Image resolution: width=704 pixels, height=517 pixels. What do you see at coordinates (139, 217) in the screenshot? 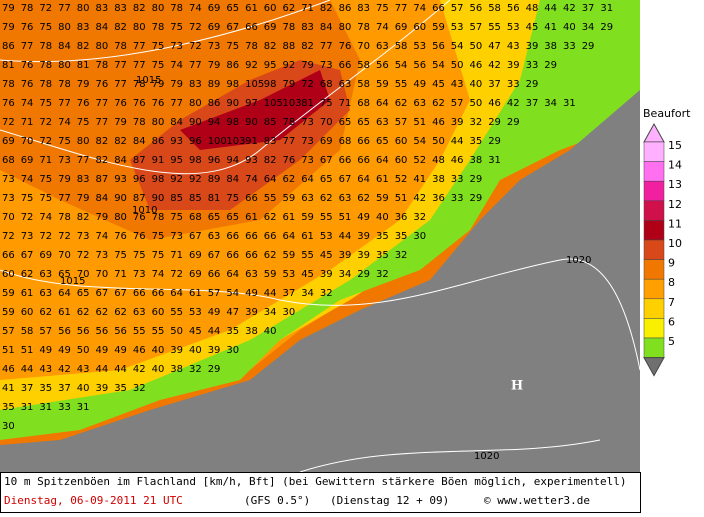
I see `gust-value: 76` at bounding box center [139, 217].